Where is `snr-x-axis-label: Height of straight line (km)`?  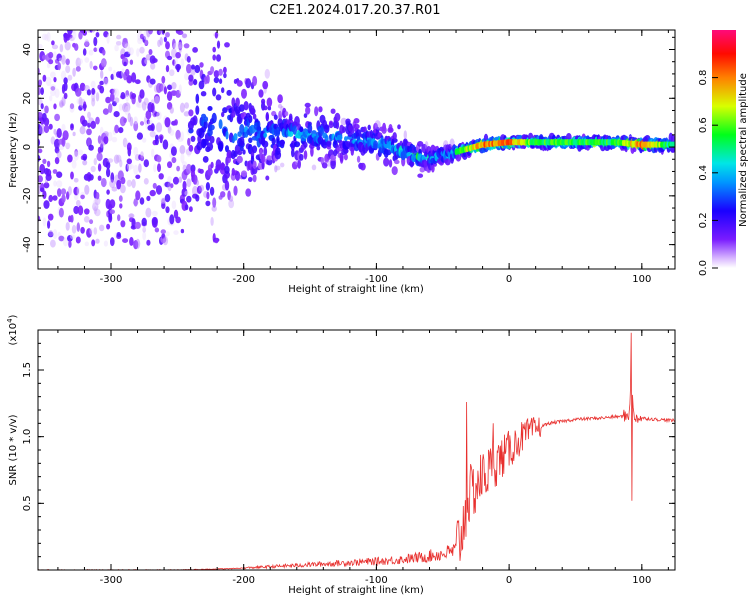 snr-x-axis-label: Height of straight line (km) is located at coordinates (356, 590).